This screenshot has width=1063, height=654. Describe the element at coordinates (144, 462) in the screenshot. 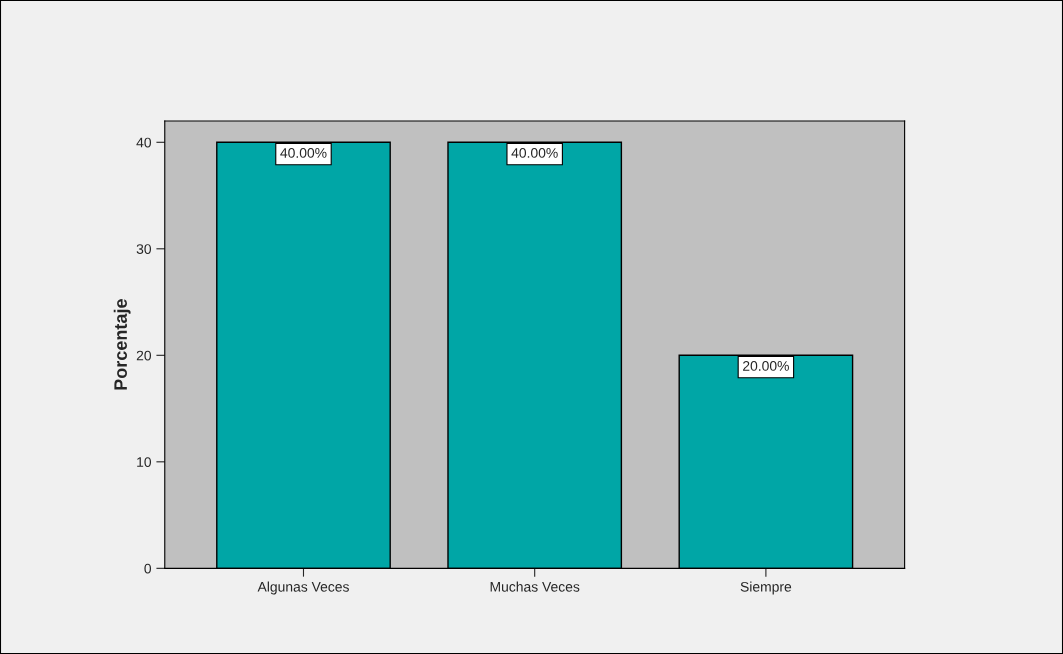

I see `y-tick-label: 10` at that location.